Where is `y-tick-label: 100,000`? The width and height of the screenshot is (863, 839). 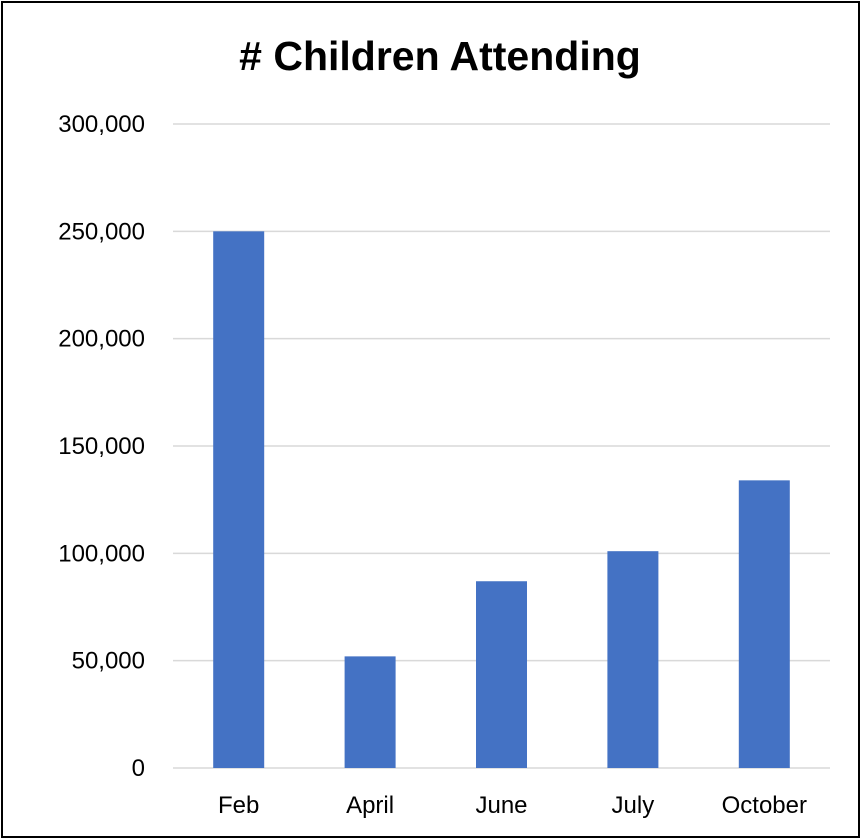 y-tick-label: 100,000 is located at coordinates (101, 553).